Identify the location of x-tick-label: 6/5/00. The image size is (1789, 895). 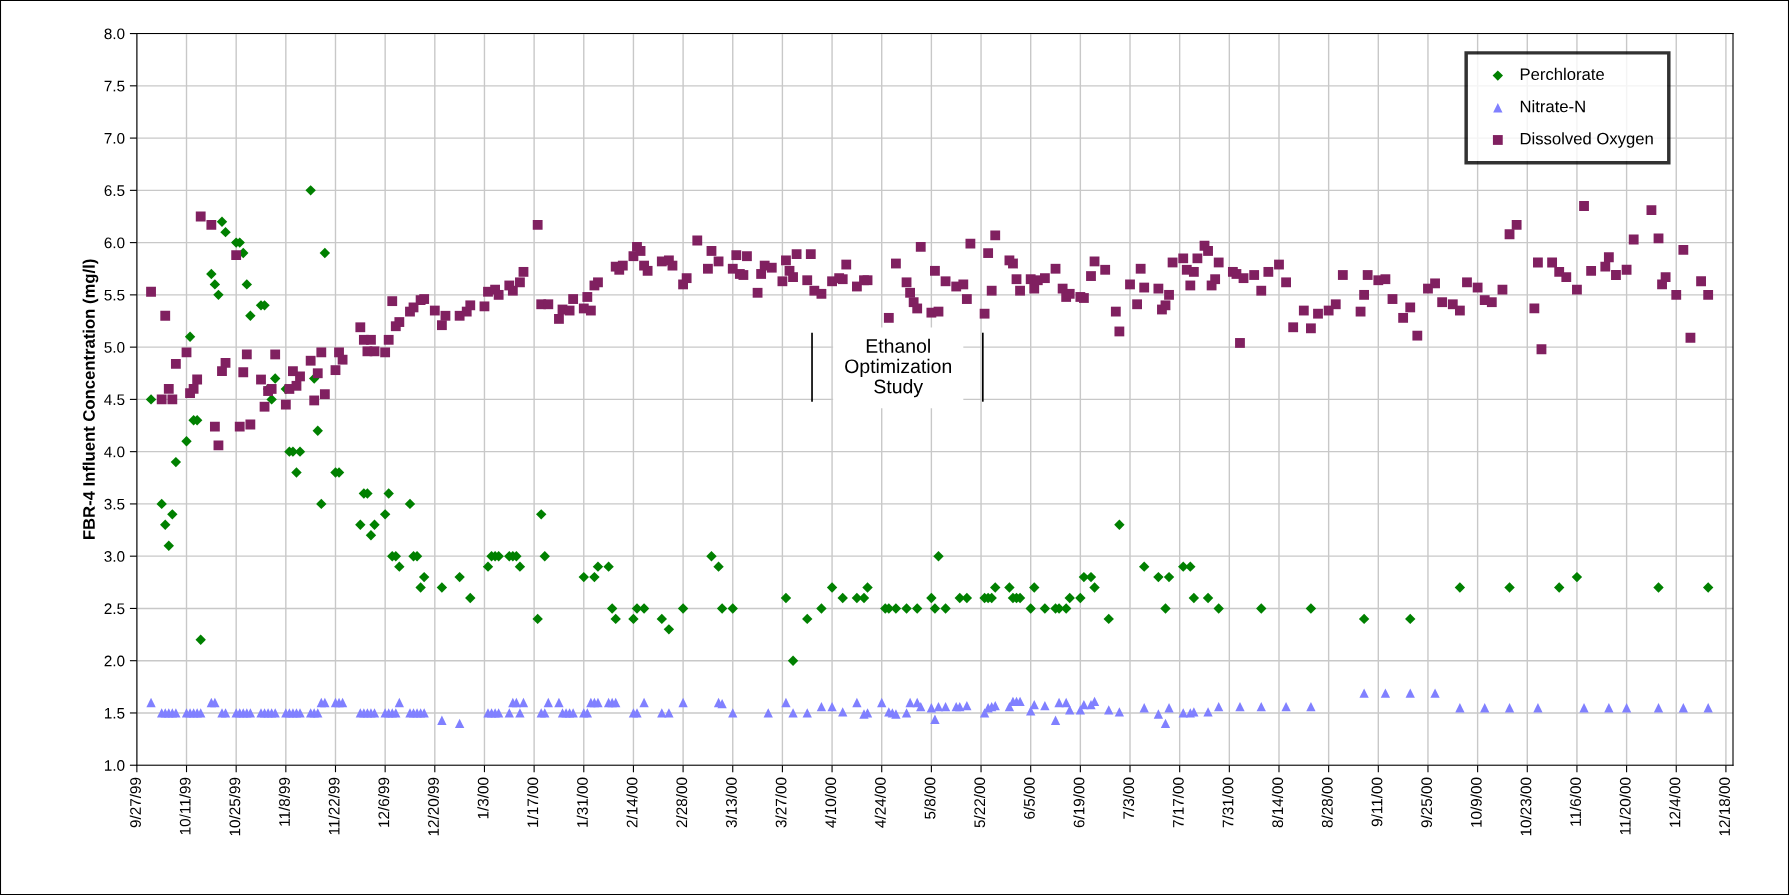
(1029, 798).